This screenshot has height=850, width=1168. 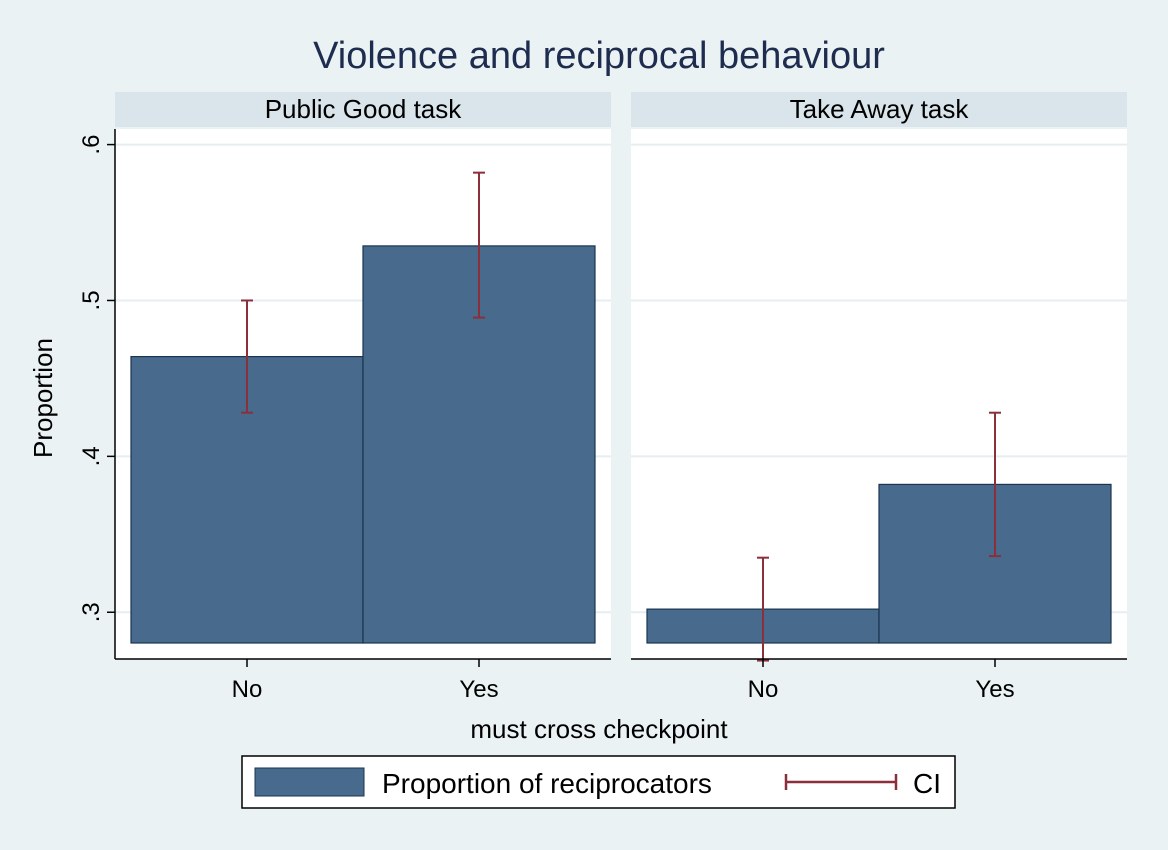 I want to click on legend-label-ci: CI, so click(x=927, y=783).